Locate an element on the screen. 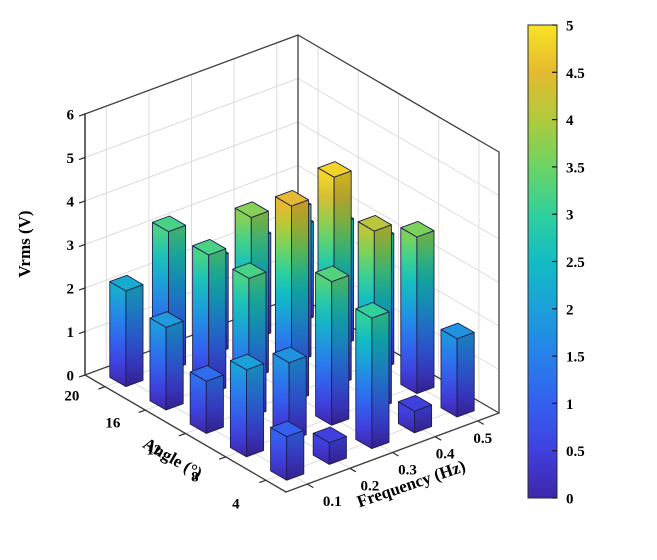 The width and height of the screenshot is (657, 560). frequency-tick-label: 0.3 is located at coordinates (407, 471).